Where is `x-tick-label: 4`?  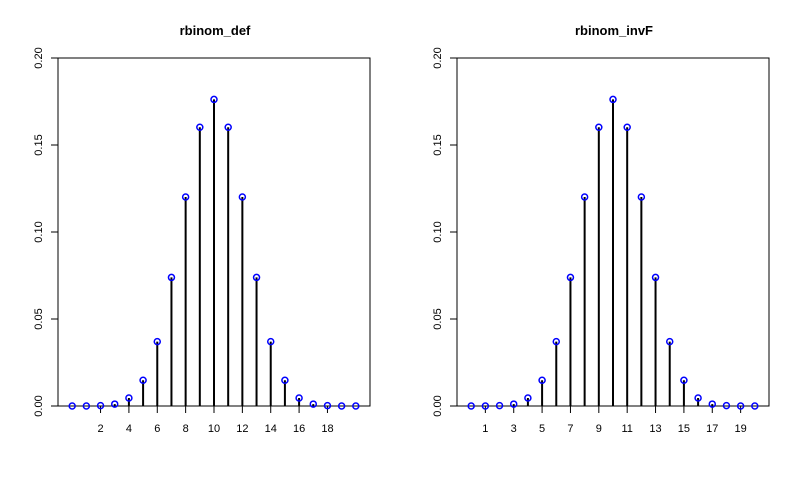 x-tick-label: 4 is located at coordinates (129, 429).